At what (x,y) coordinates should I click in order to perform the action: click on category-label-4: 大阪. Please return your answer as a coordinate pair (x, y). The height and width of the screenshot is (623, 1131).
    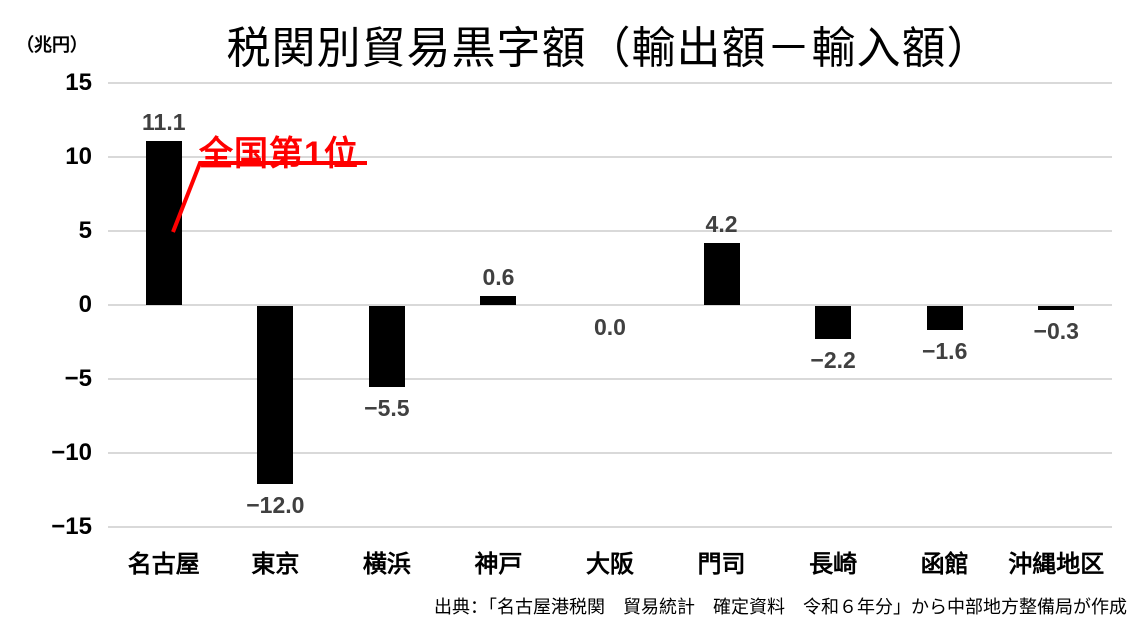
    Looking at the image, I should click on (610, 564).